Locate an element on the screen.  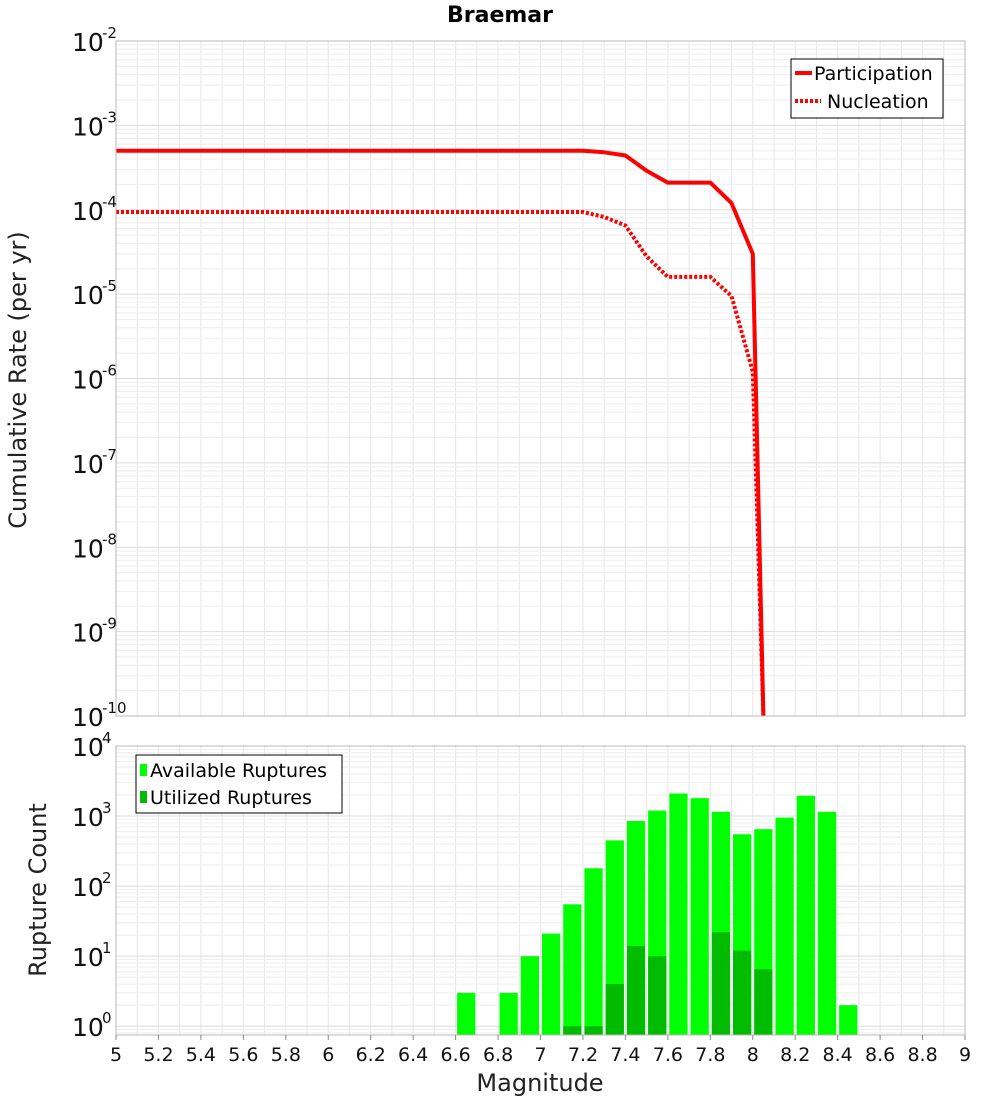
top-y-tick-exponent: -9 is located at coordinates (109, 624).